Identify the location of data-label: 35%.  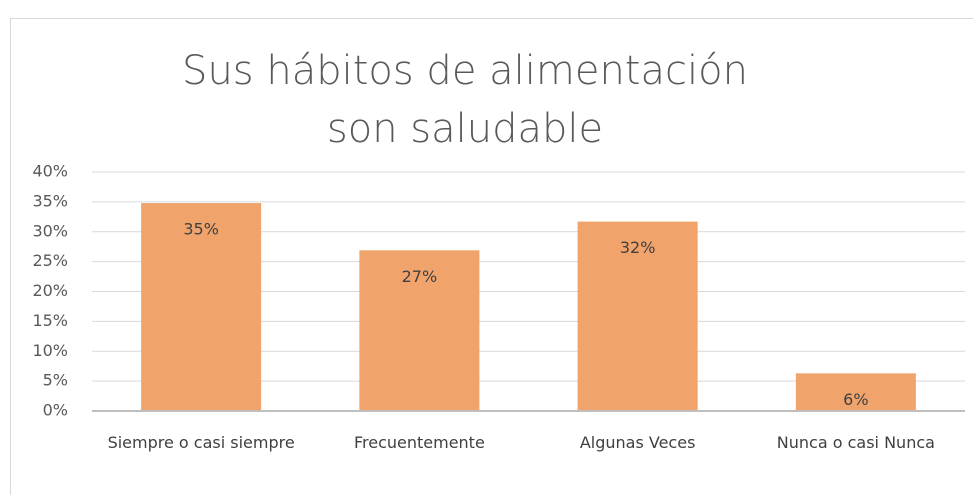
(201, 229).